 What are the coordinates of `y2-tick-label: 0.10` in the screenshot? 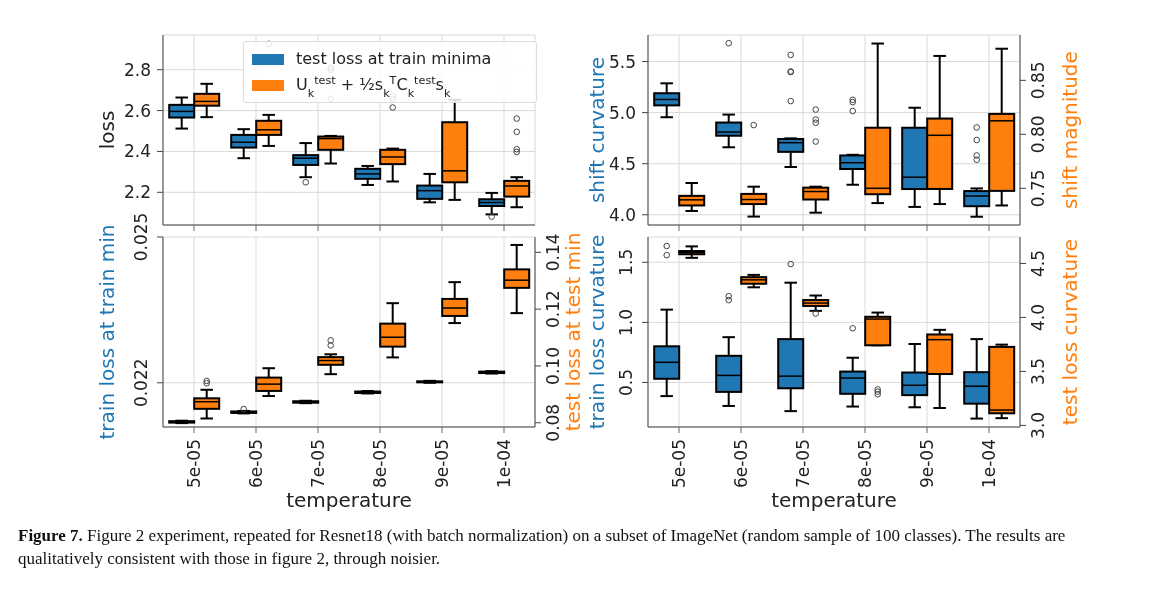 It's located at (553, 366).